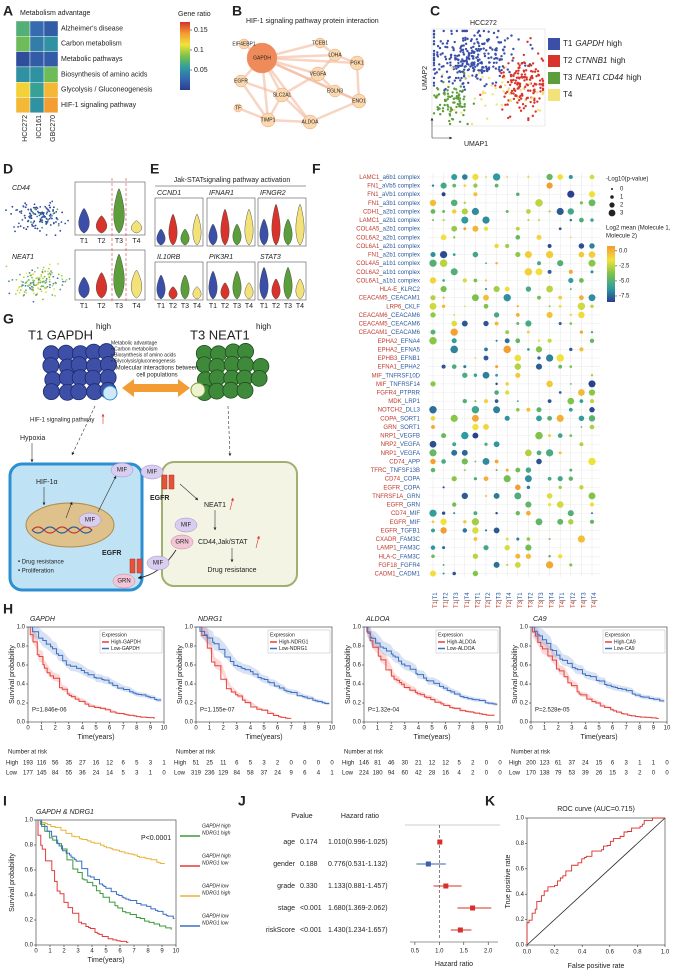 The height and width of the screenshot is (979, 677). Describe the element at coordinates (21, 666) in the screenshot. I see `y-tick-label: 0.6` at that location.